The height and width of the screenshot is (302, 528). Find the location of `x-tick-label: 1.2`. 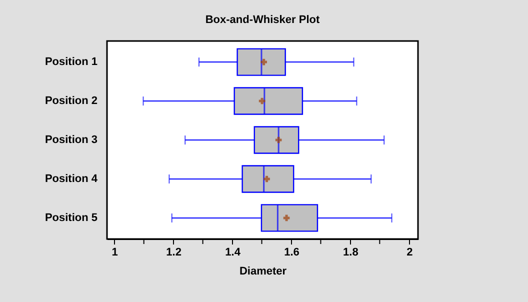

x-tick-label: 1.2 is located at coordinates (174, 252).